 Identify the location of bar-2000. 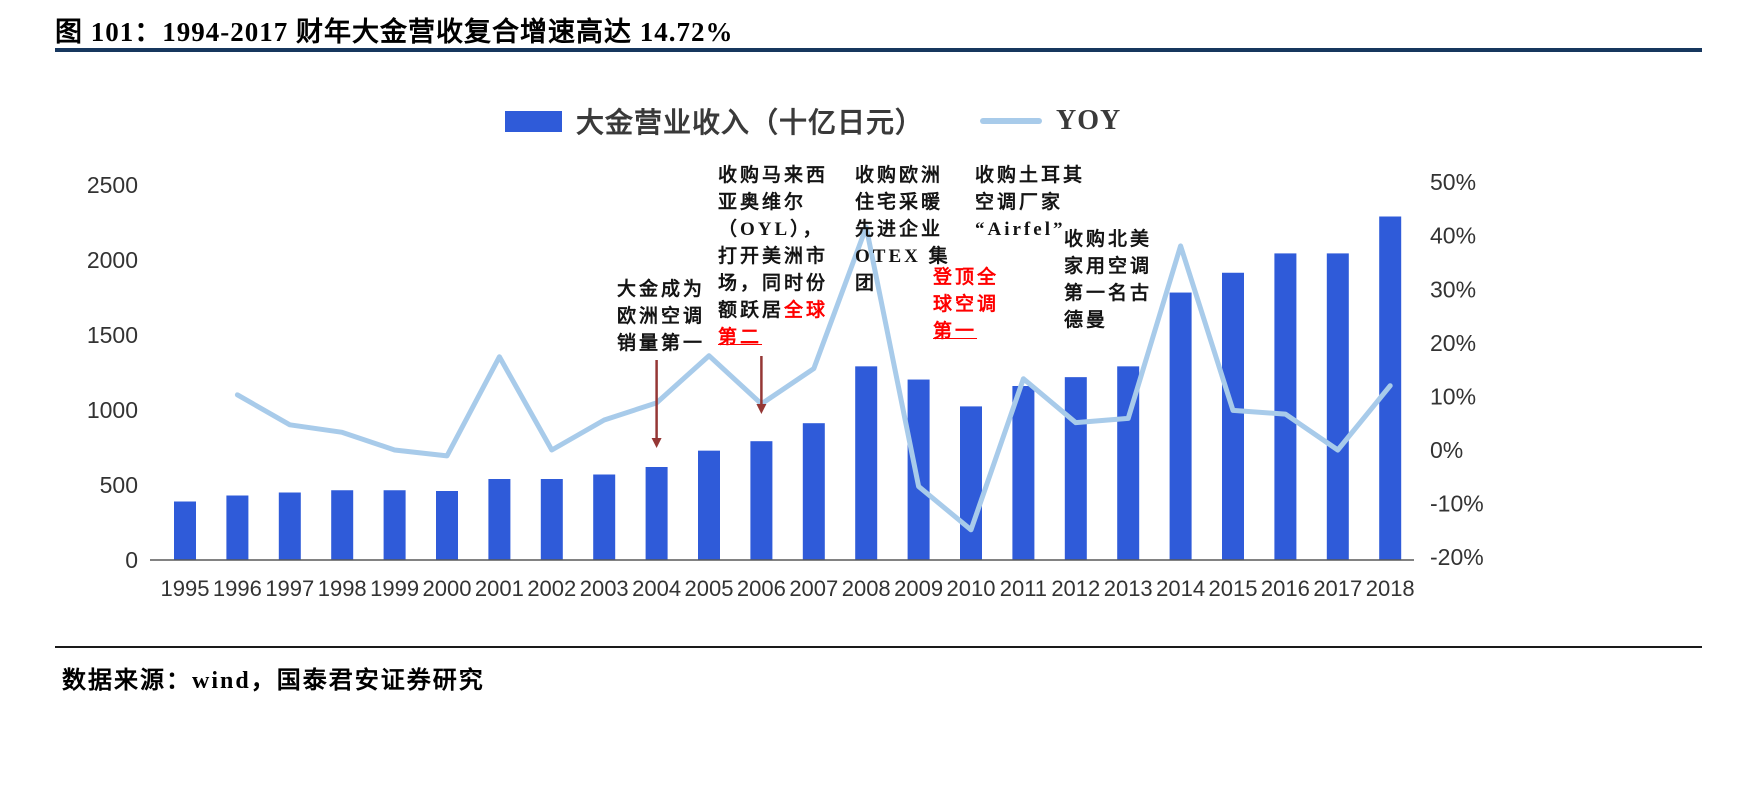
(447, 525).